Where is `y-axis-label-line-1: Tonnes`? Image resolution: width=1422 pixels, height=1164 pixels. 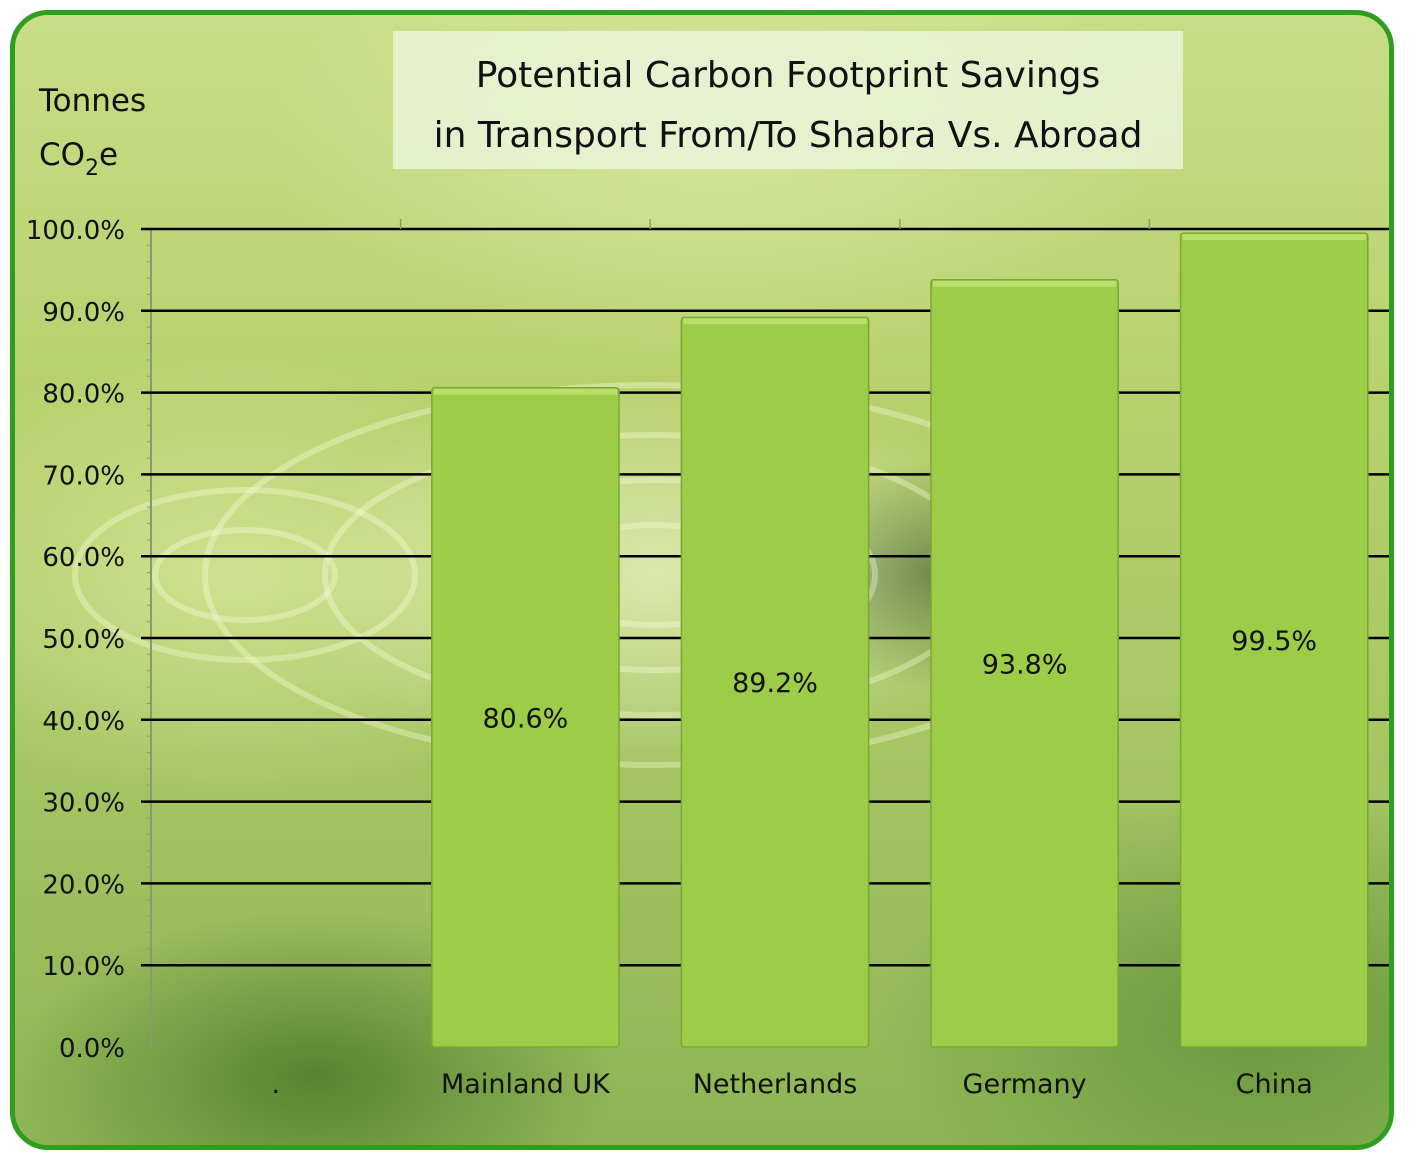 y-axis-label-line-1: Tonnes is located at coordinates (92, 101).